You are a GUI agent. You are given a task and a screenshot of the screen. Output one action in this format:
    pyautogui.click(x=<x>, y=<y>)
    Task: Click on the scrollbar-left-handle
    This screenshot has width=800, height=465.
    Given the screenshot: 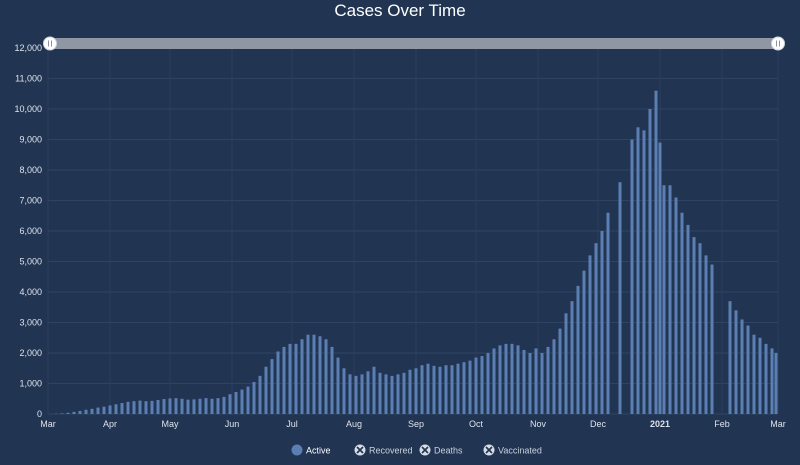 What is the action you would take?
    pyautogui.click(x=50, y=43)
    